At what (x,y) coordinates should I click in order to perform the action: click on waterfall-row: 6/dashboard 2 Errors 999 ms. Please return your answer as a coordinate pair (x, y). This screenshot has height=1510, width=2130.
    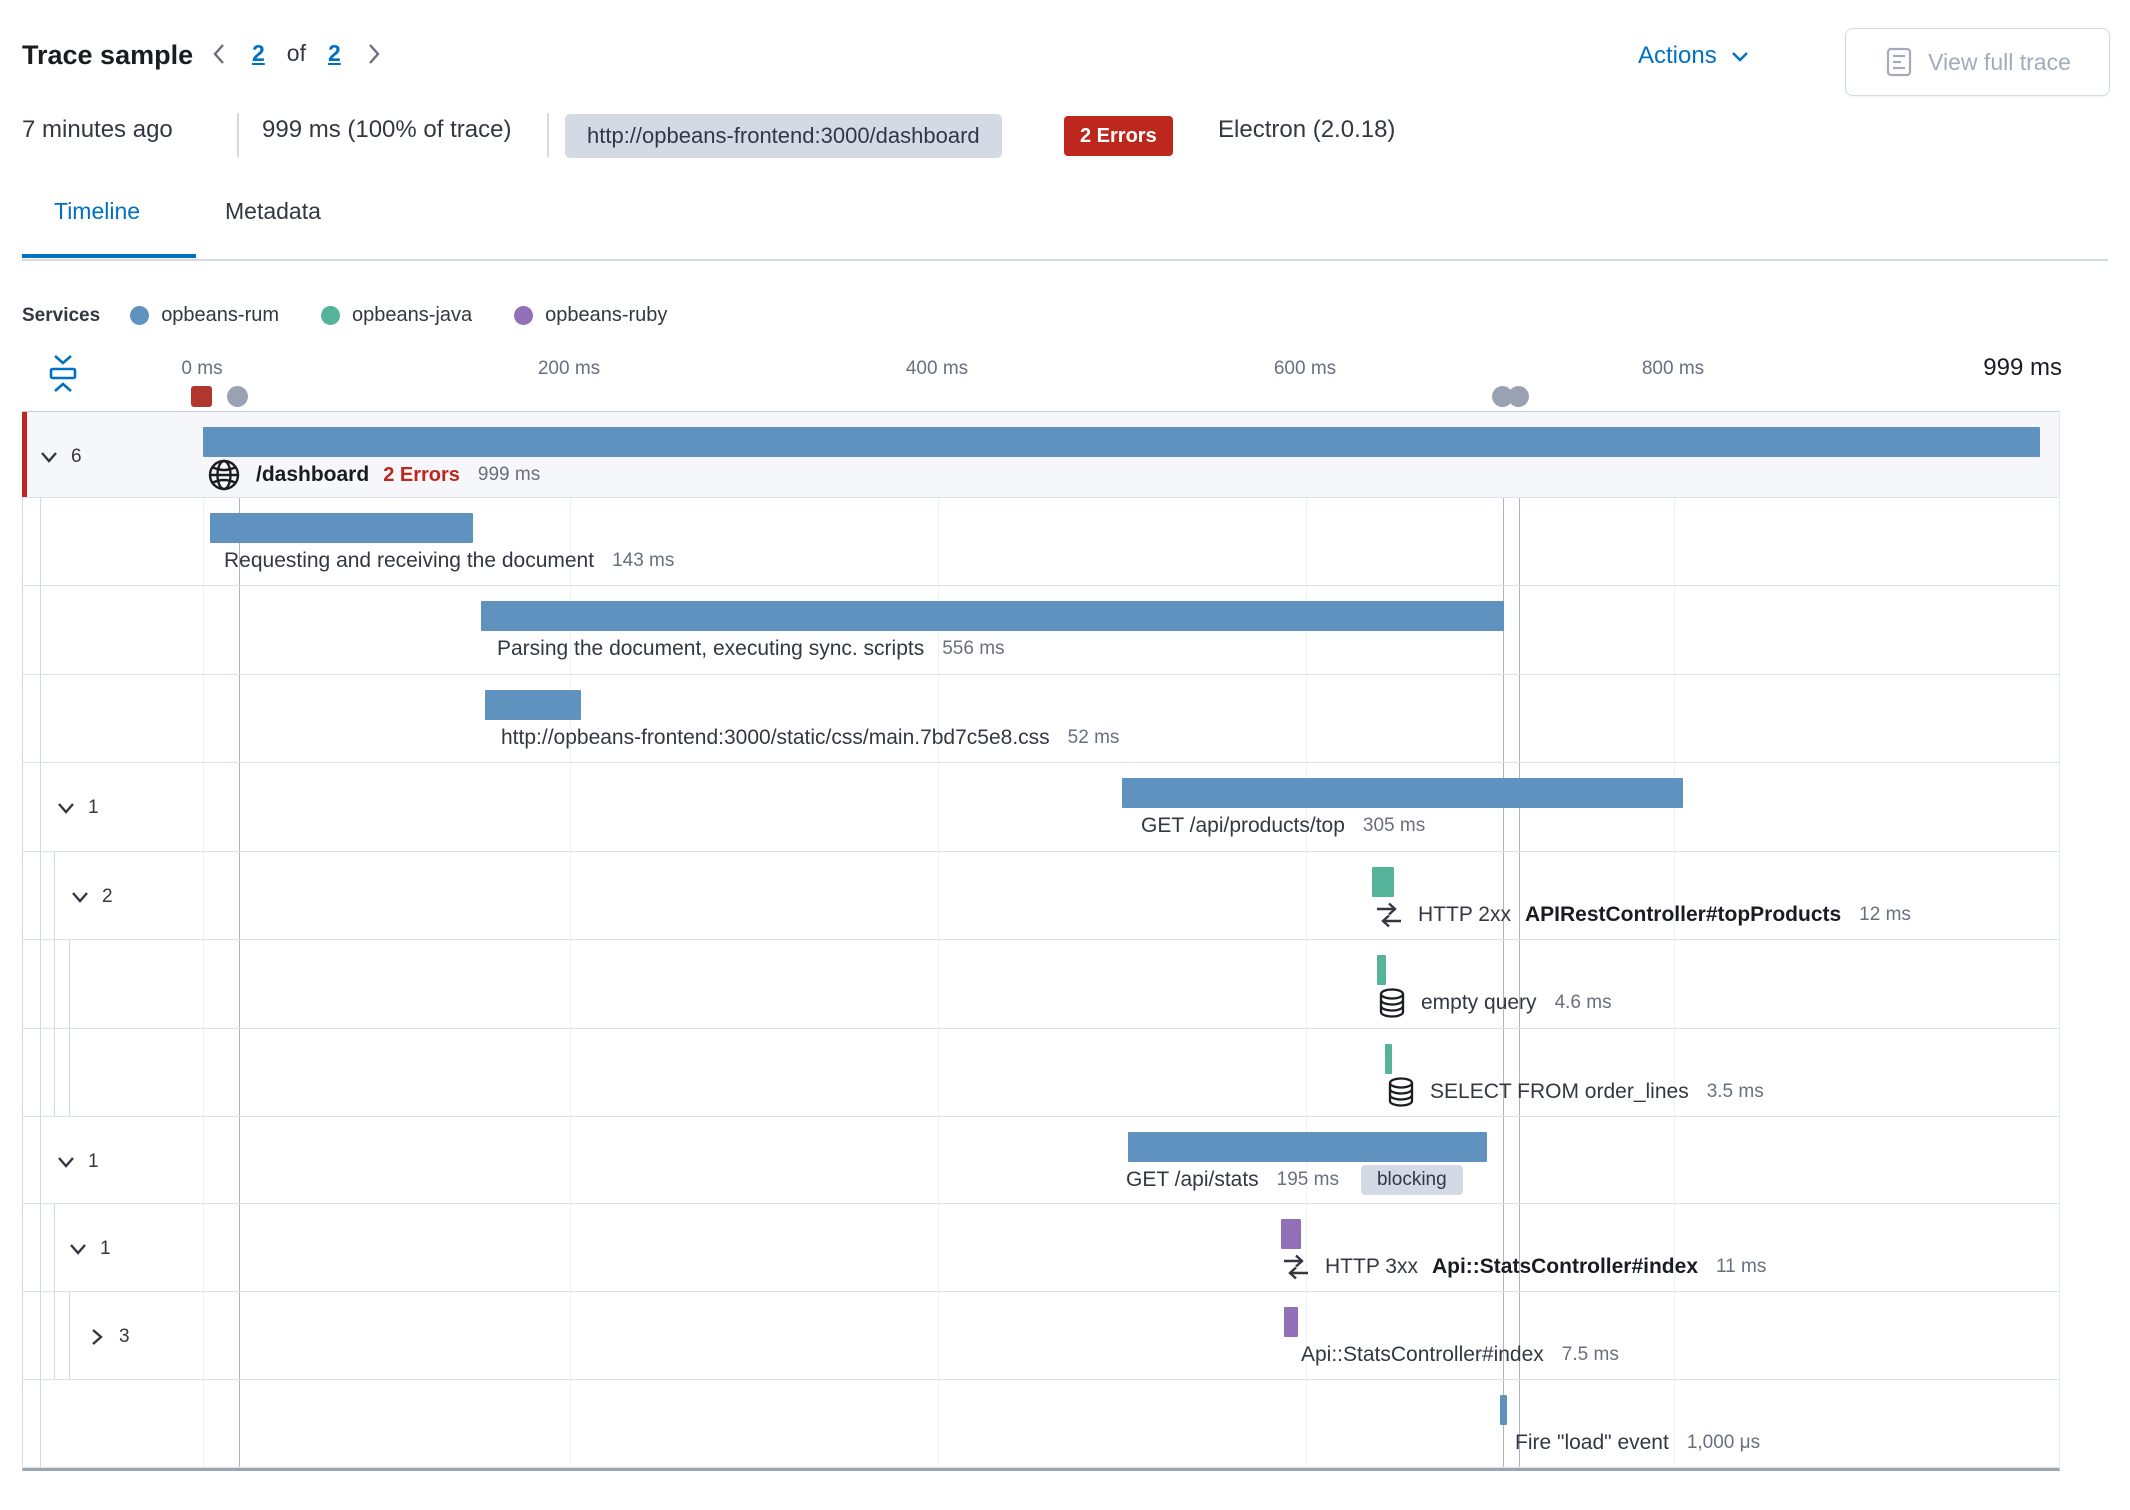
    Looking at the image, I should click on (1040, 455).